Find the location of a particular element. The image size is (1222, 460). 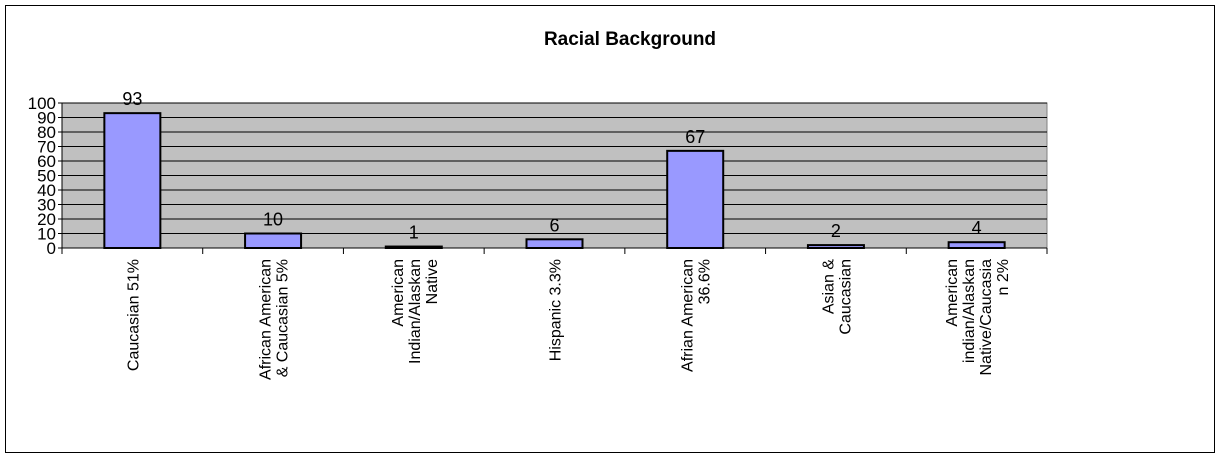

y-tick-label: 60 is located at coordinates (46, 161).